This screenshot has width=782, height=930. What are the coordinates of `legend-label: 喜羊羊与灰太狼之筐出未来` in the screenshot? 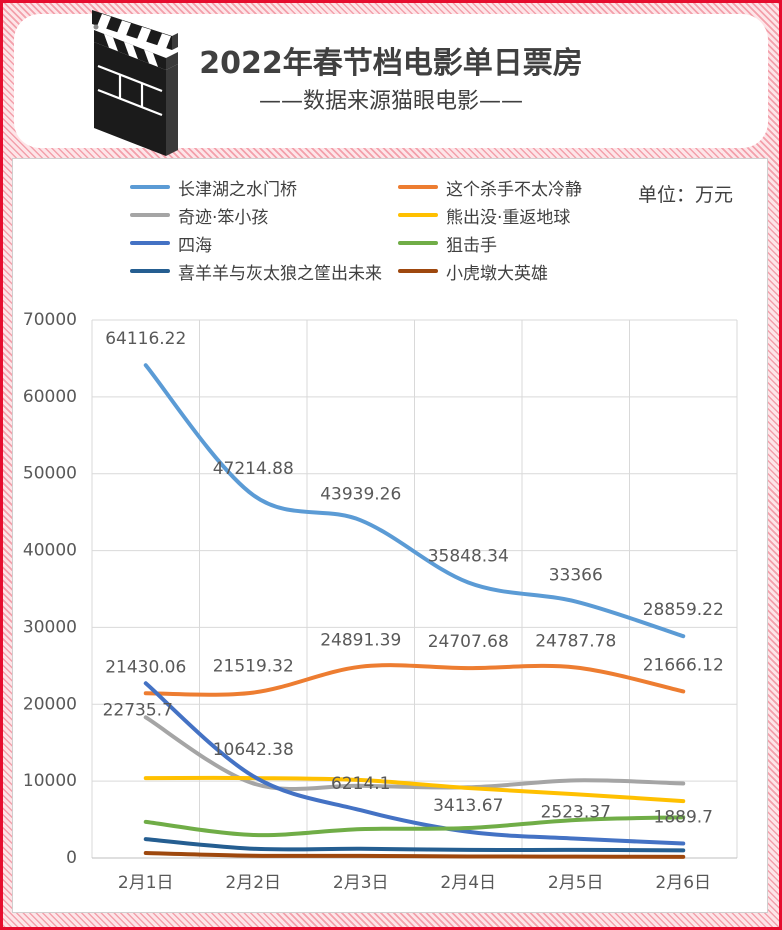 It's located at (280, 273).